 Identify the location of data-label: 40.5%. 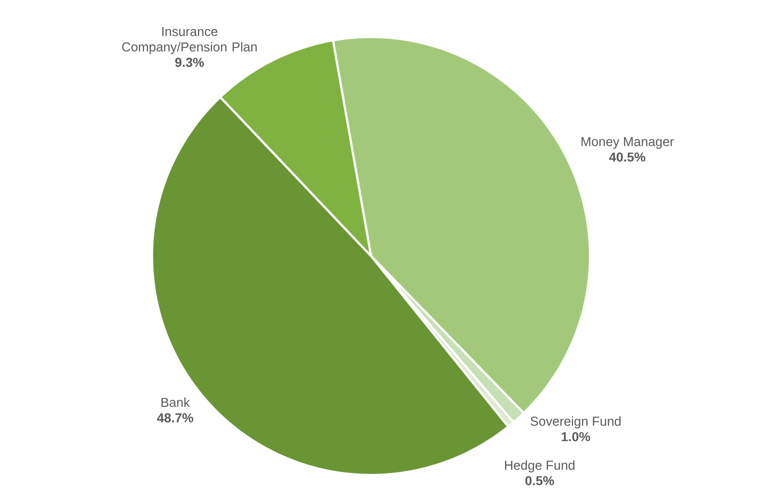
(627, 157).